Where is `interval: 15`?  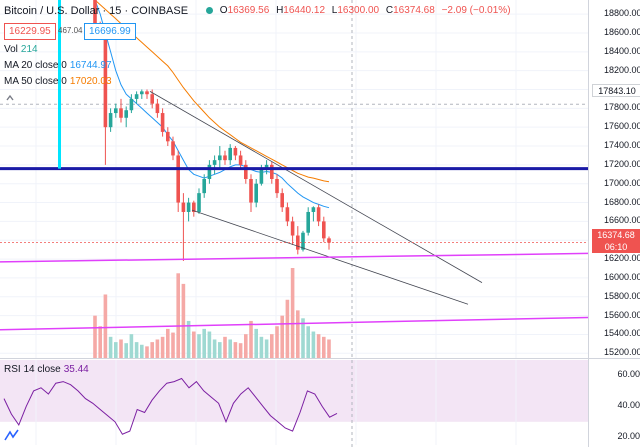 interval: 15 is located at coordinates (115, 11).